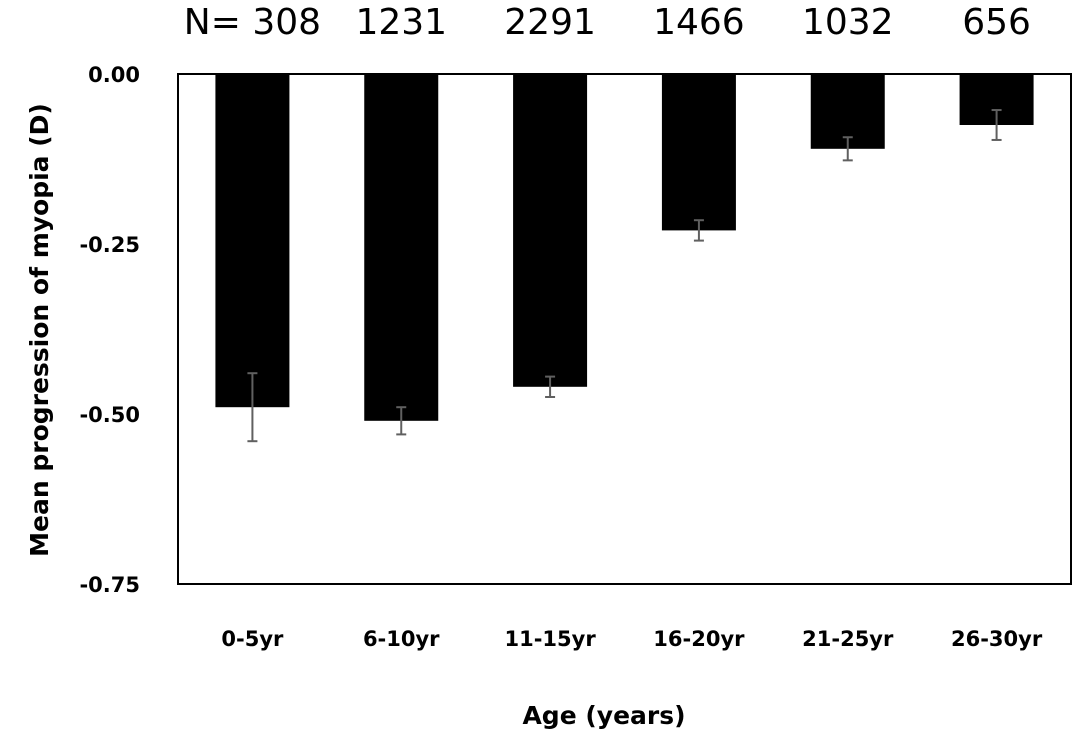 This screenshot has height=739, width=1080. Describe the element at coordinates (996, 125) in the screenshot. I see `error-bar-26-30yr` at that location.